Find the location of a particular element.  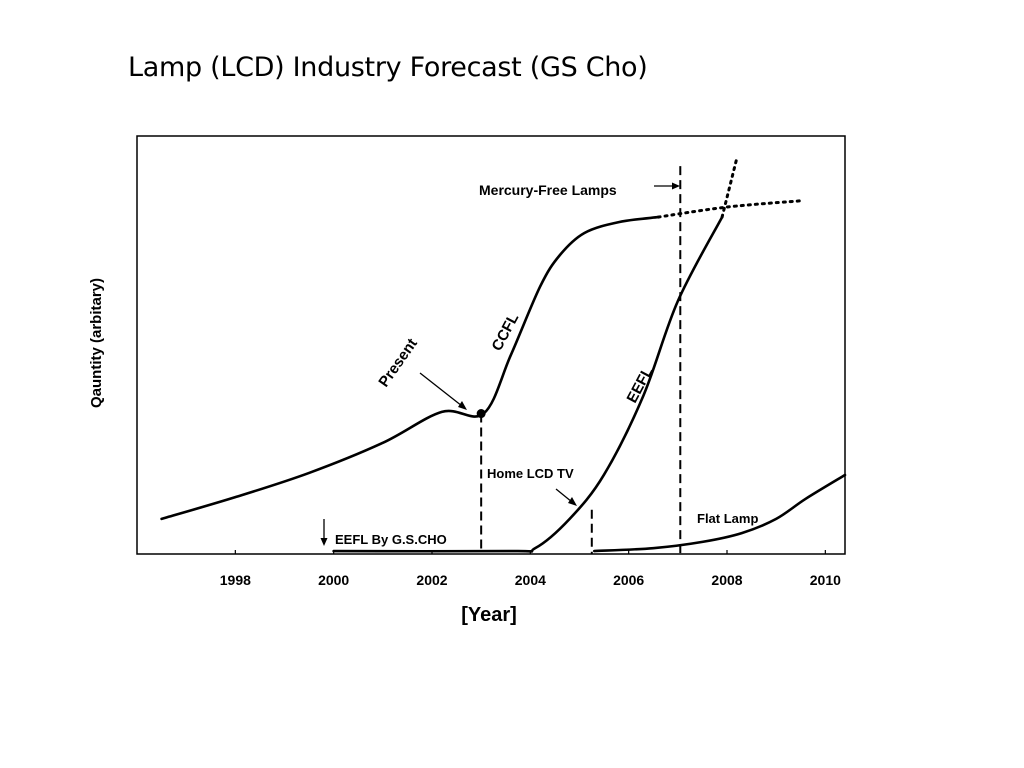

slide-title: Lamp (LCD) Industry Forecast (GS Cho) is located at coordinates (388, 67).